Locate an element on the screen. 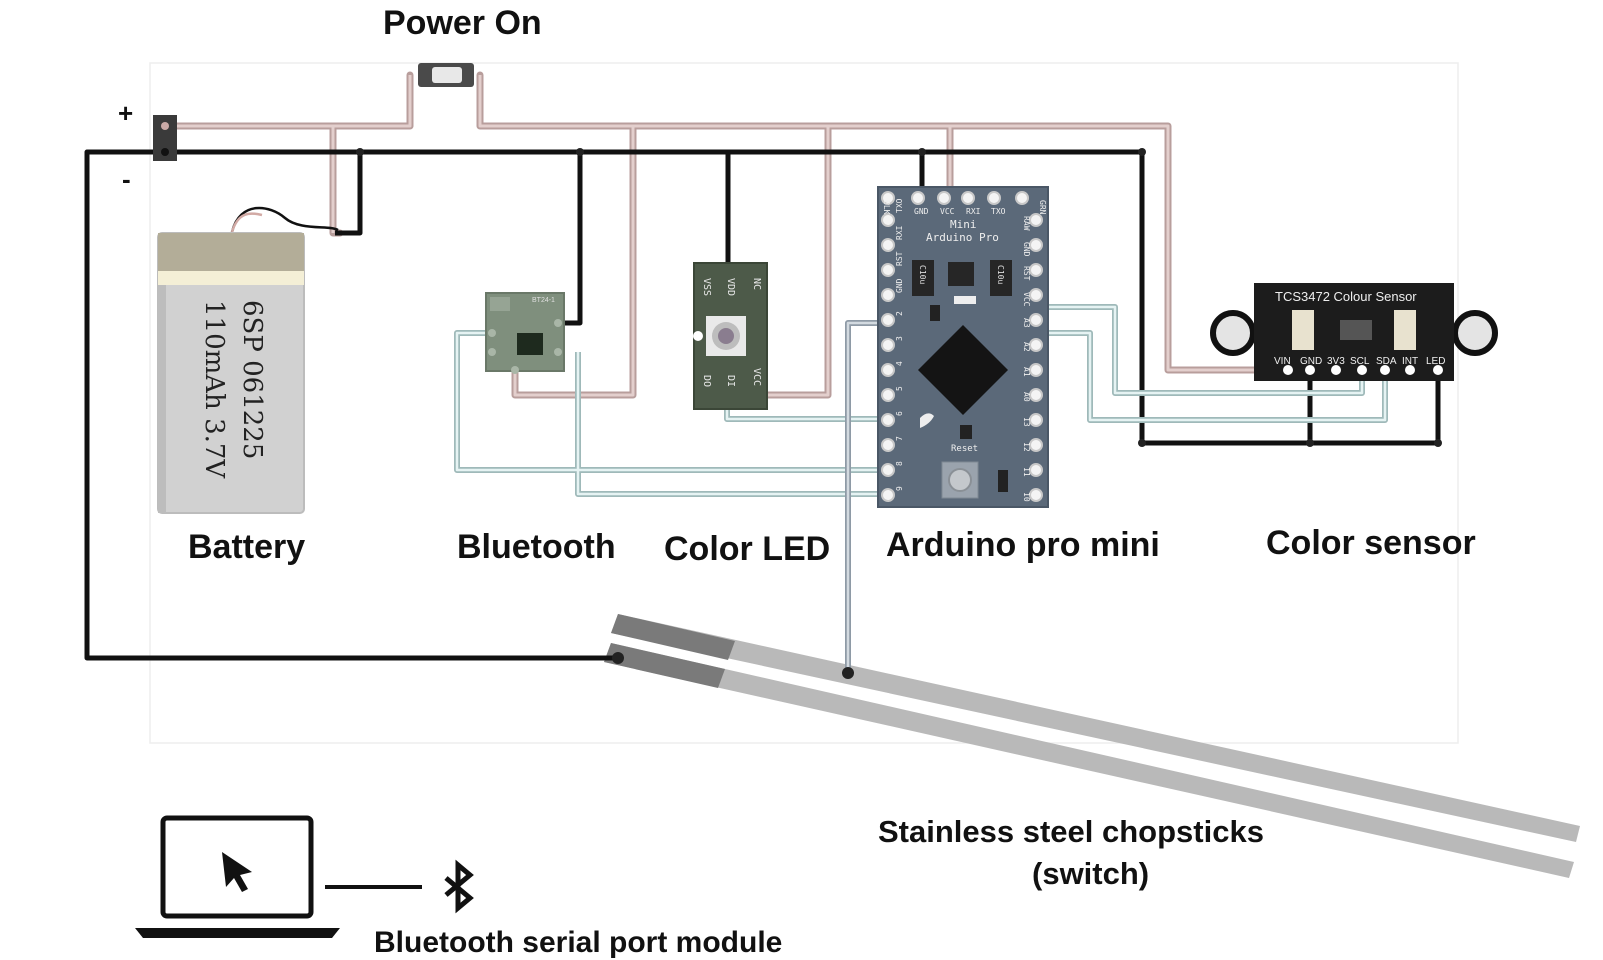  laptop-icon is located at coordinates (237, 876).